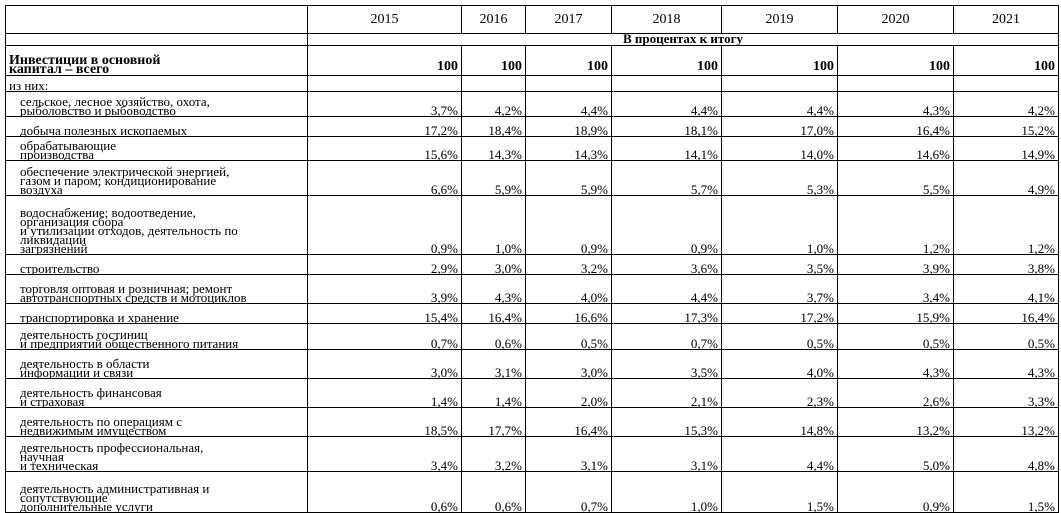  Describe the element at coordinates (779, 289) in the screenshot. I see `share-value: 3,7%` at that location.